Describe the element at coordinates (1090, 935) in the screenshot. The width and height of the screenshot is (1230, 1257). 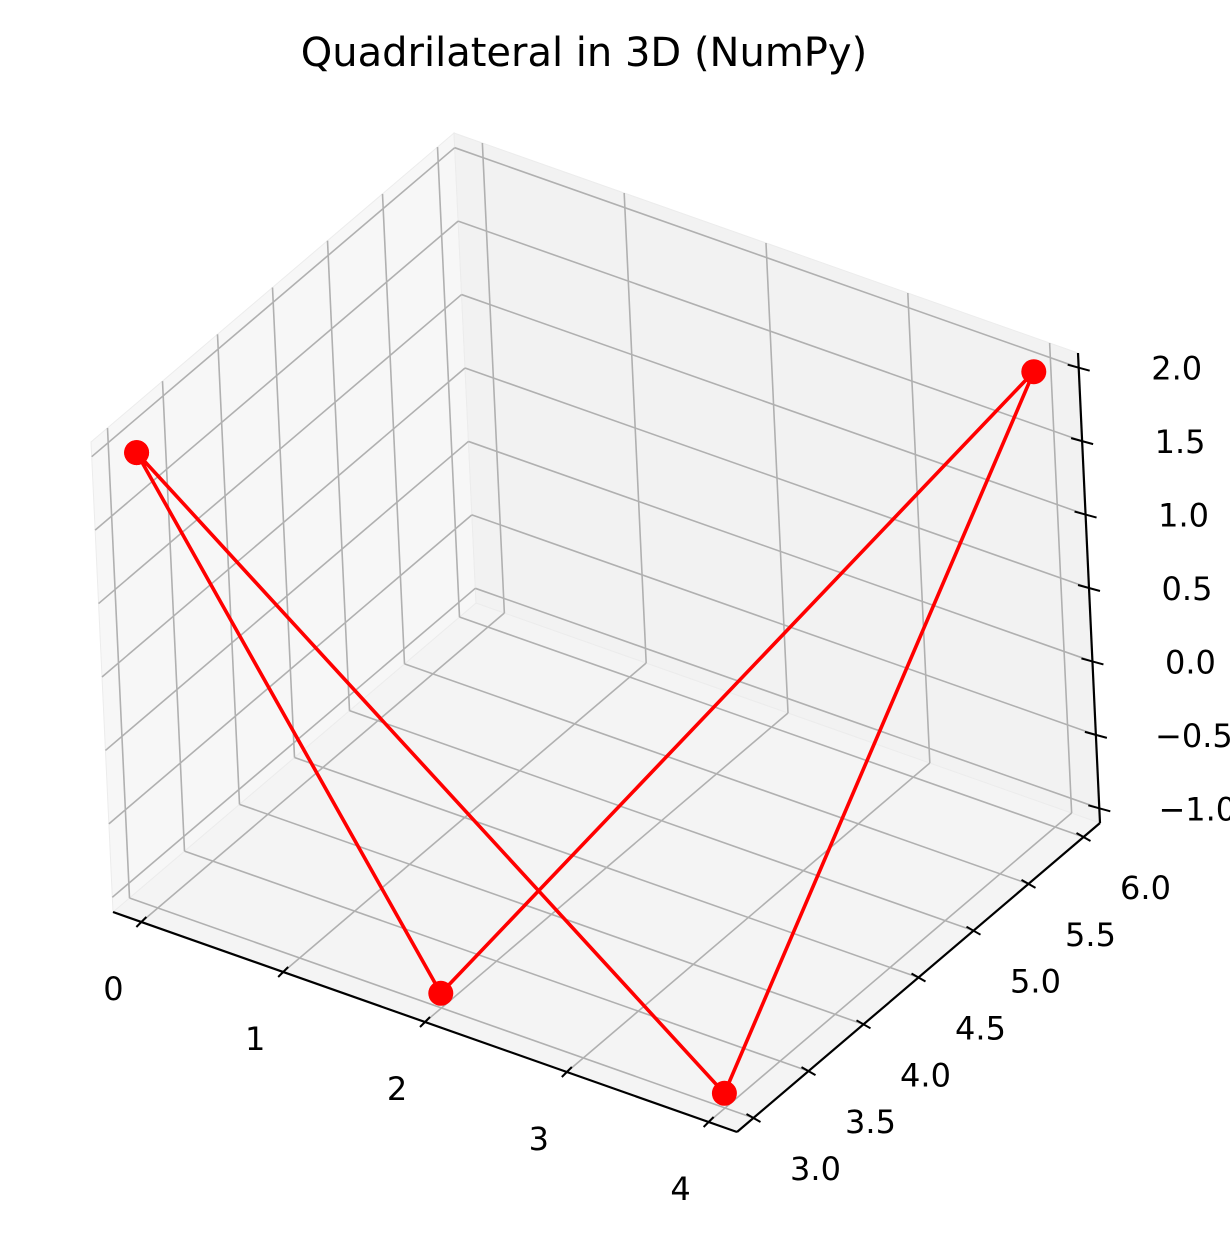
I see `y-tick-label: 5.5` at that location.